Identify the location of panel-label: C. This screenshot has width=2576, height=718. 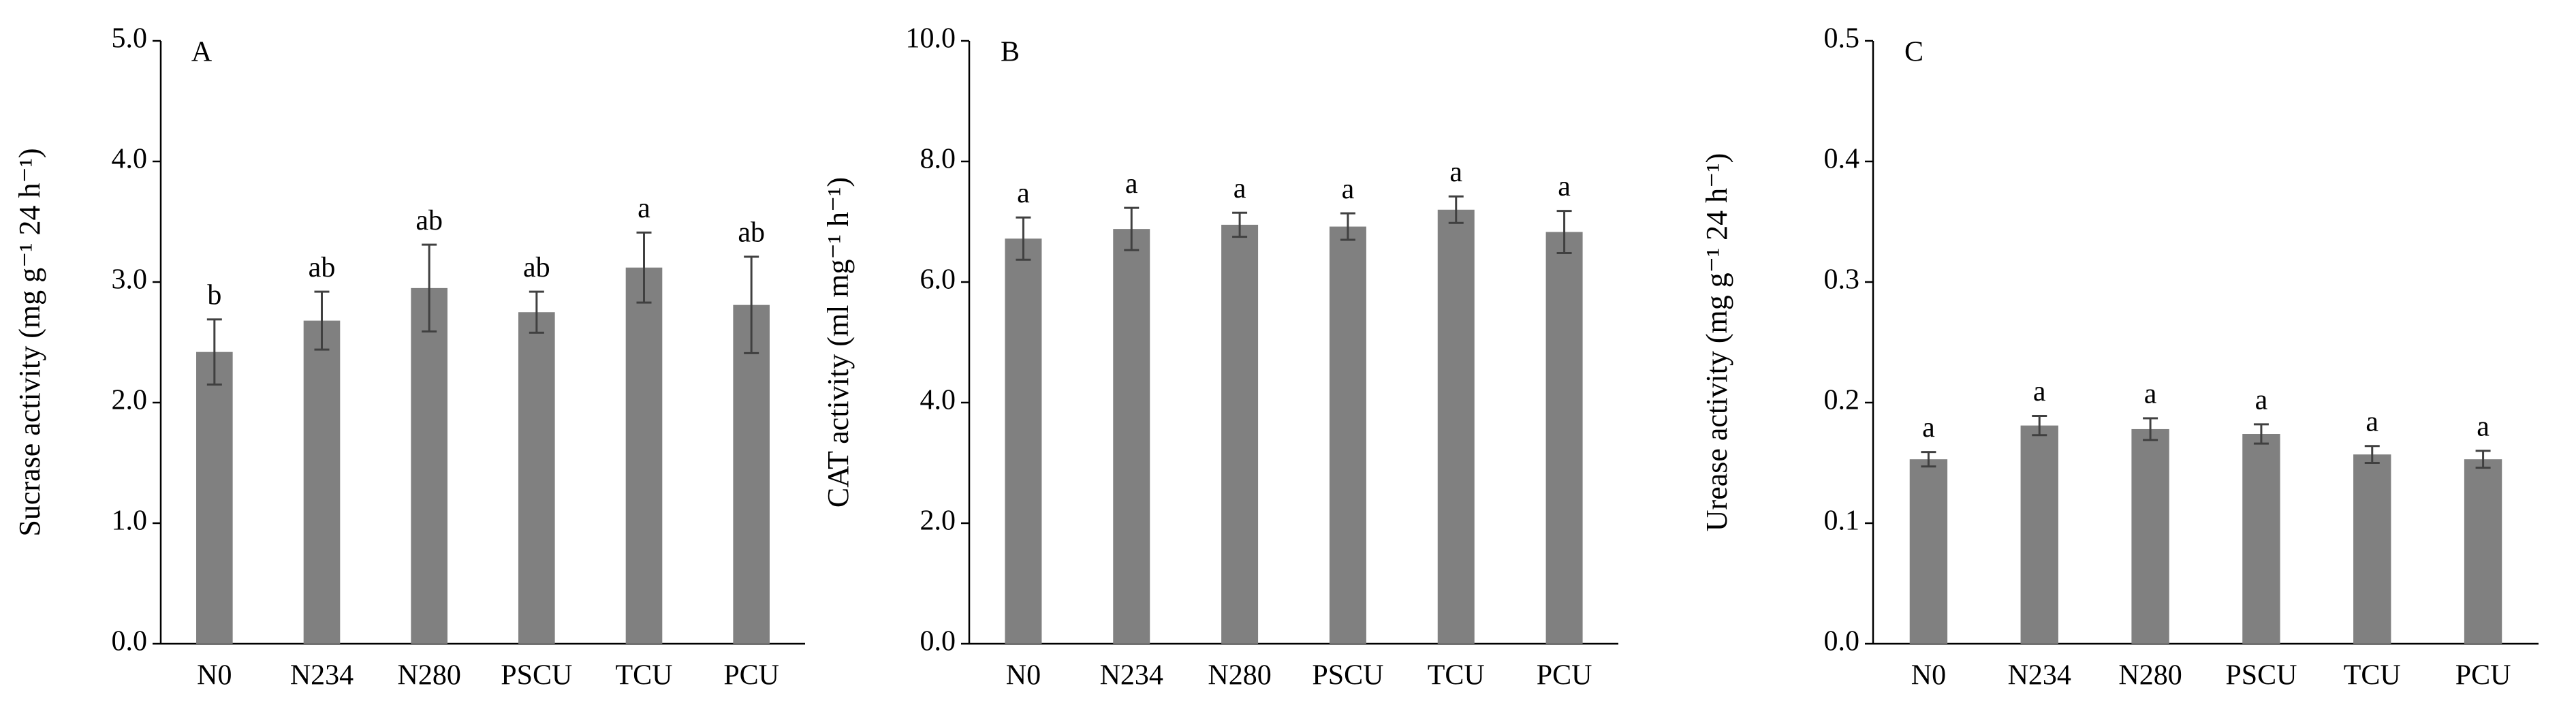
(1913, 53).